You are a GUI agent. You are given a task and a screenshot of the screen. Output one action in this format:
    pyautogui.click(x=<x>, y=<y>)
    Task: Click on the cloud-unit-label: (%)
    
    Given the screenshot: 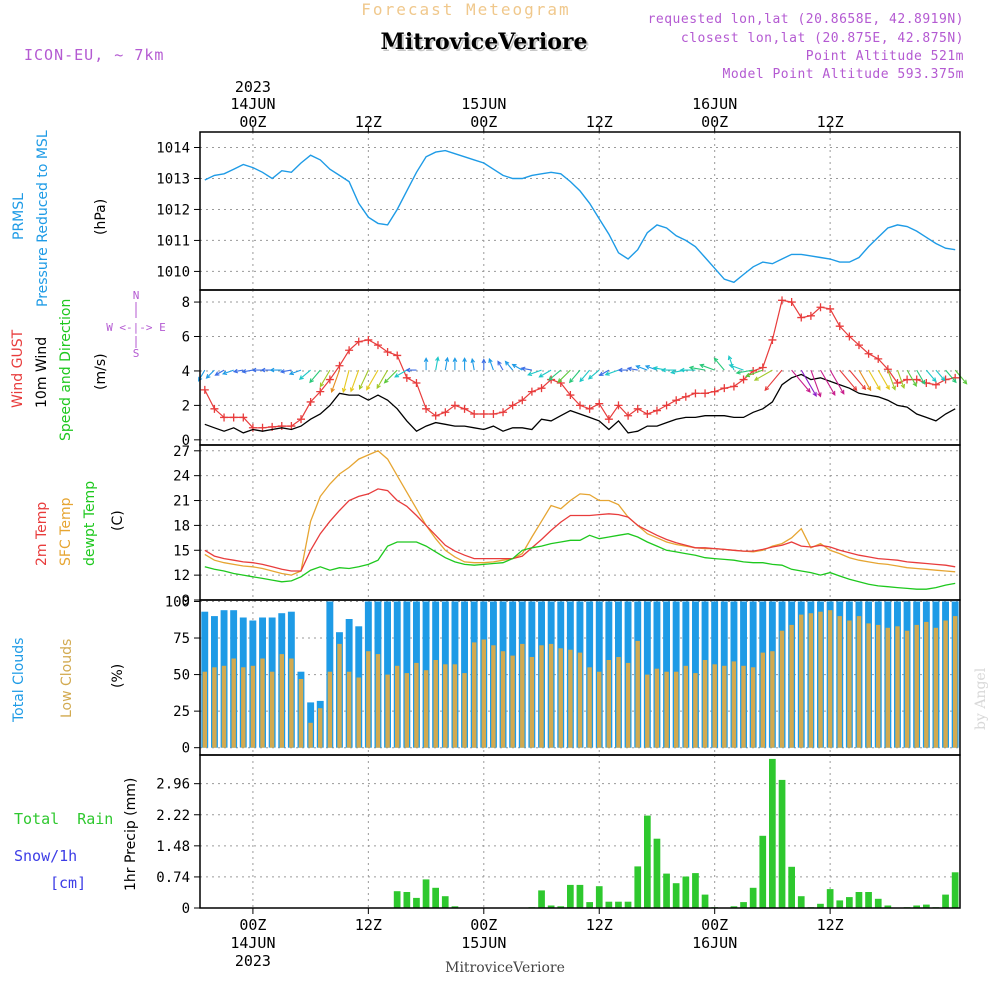 What is the action you would take?
    pyautogui.click(x=118, y=676)
    